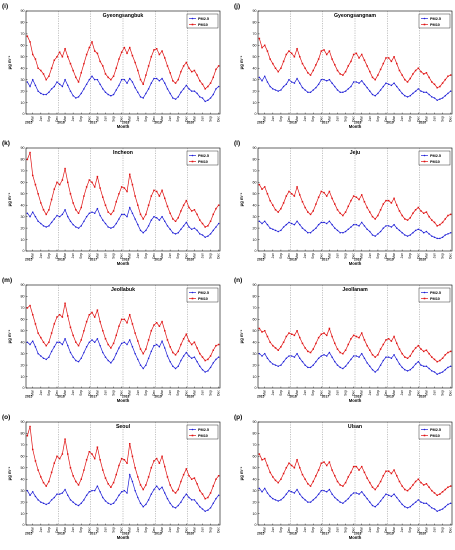 Image resolution: width=455 pixels, height=550 pixels. I want to click on y-tick-label: 80, so click(255, 297).